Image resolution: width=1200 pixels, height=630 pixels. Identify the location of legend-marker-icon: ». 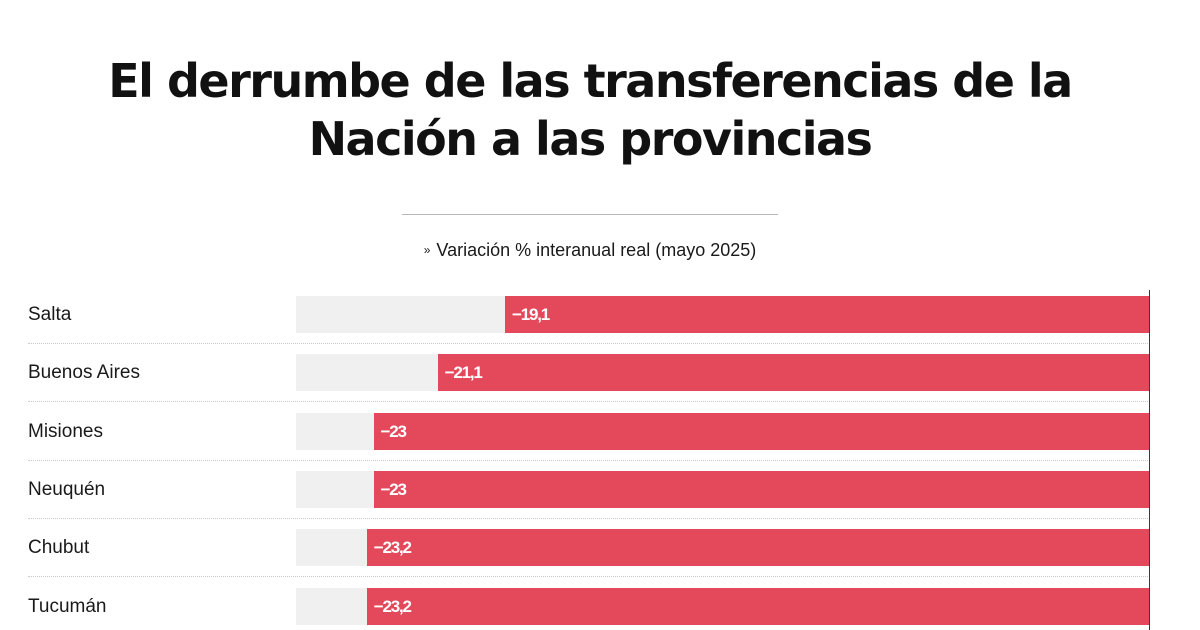
(427, 250).